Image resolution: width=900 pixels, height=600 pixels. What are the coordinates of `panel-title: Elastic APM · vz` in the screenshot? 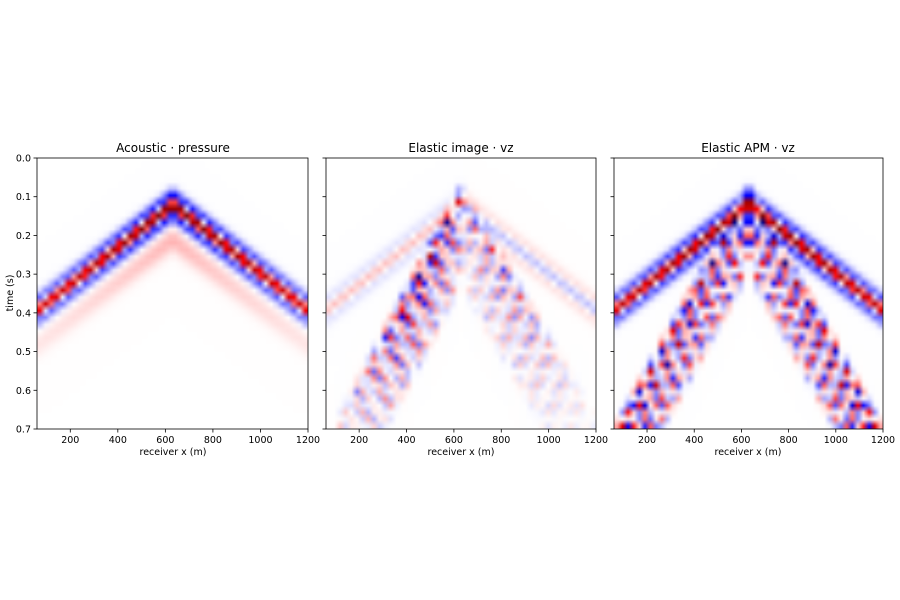 It's located at (748, 148).